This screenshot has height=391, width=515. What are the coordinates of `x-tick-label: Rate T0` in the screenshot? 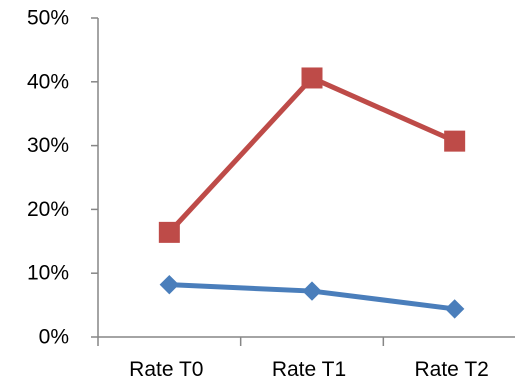 It's located at (166, 369).